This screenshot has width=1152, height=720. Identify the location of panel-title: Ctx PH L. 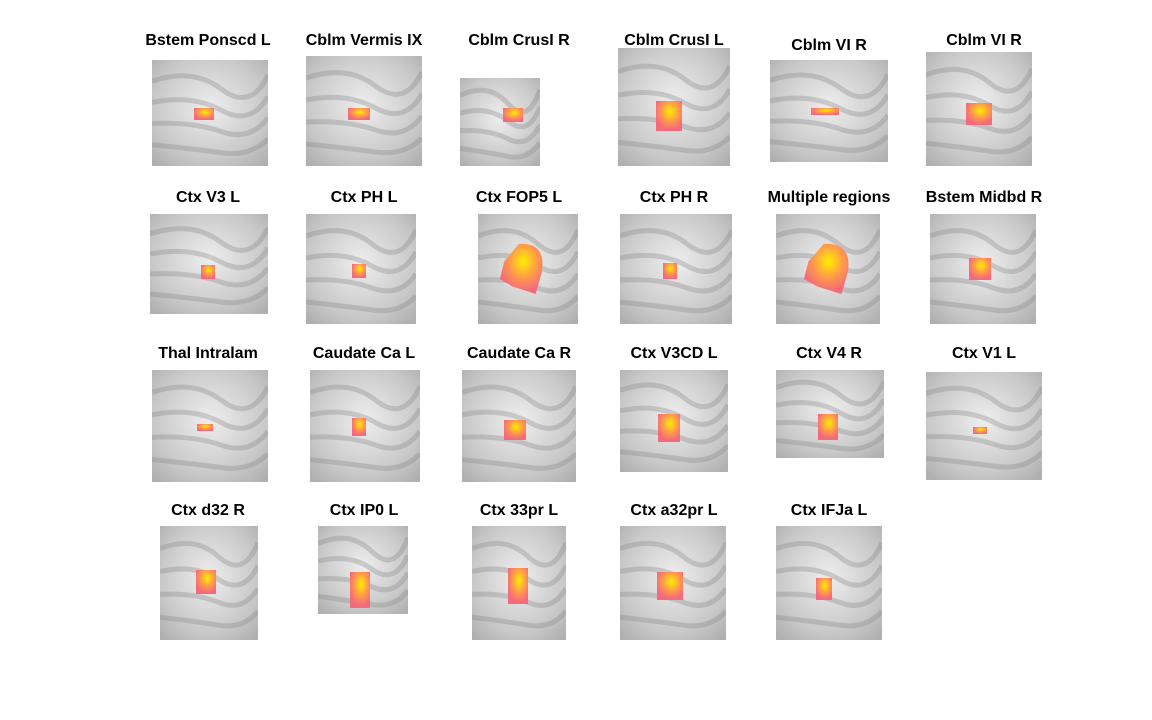
(364, 197).